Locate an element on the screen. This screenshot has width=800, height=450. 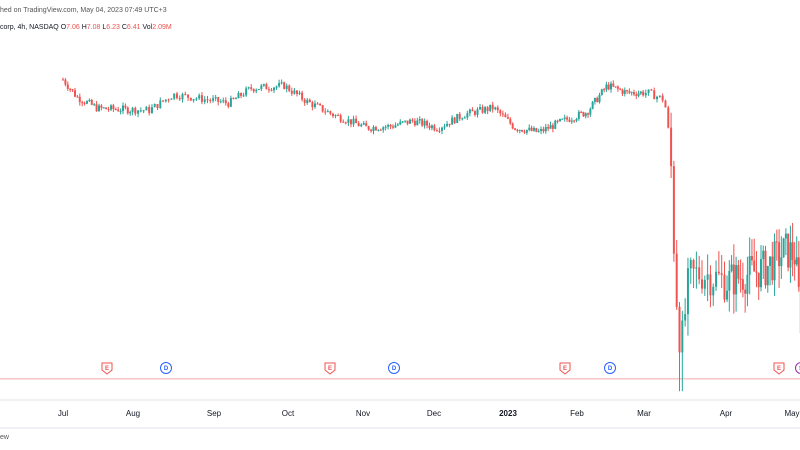
close-value: 6.41 is located at coordinates (133, 27).